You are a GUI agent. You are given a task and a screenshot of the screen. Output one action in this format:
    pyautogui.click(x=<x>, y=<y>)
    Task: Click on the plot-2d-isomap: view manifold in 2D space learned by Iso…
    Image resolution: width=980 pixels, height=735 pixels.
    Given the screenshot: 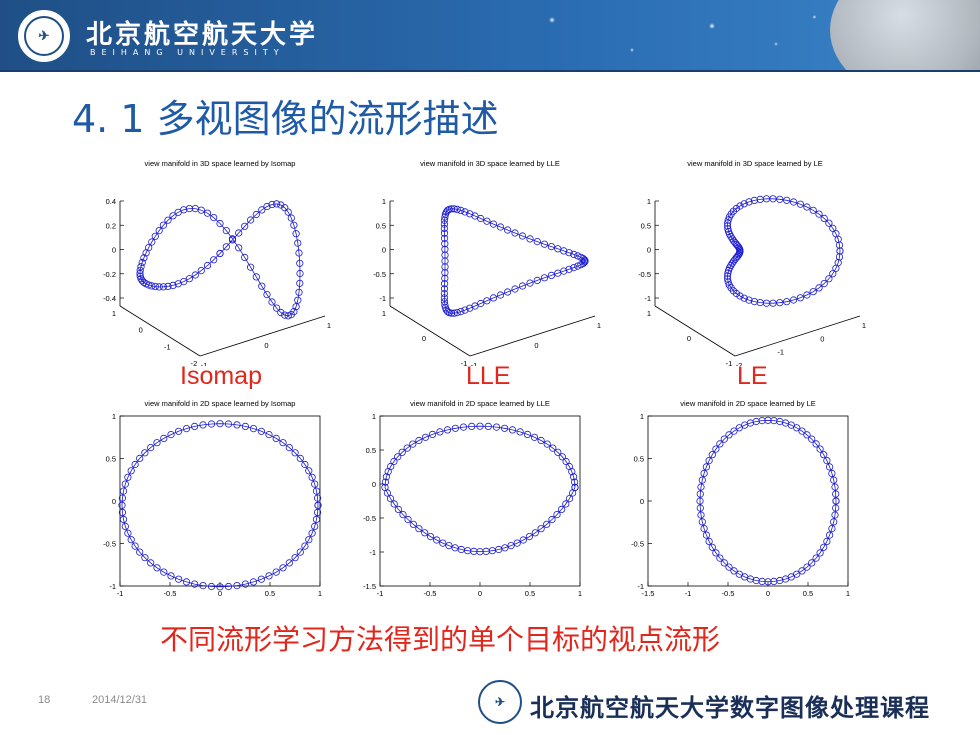 What is the action you would take?
    pyautogui.click(x=215, y=501)
    